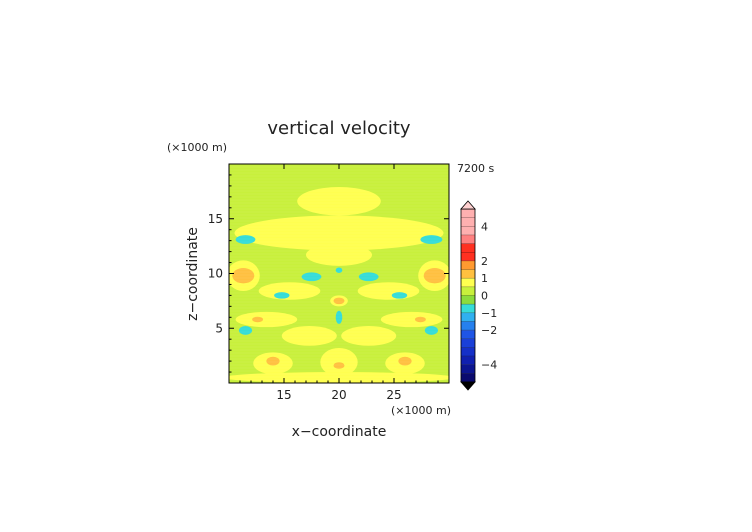 This screenshot has width=752, height=532. Describe the element at coordinates (421, 410) in the screenshot. I see `x-unit-label: (×1000 m)` at that location.